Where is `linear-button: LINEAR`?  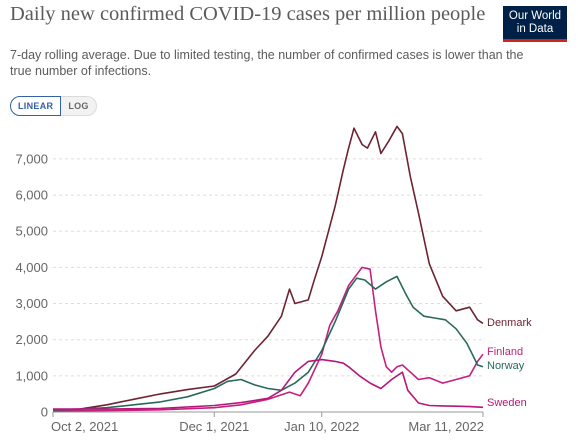 linear-button: LINEAR is located at coordinates (36, 106).